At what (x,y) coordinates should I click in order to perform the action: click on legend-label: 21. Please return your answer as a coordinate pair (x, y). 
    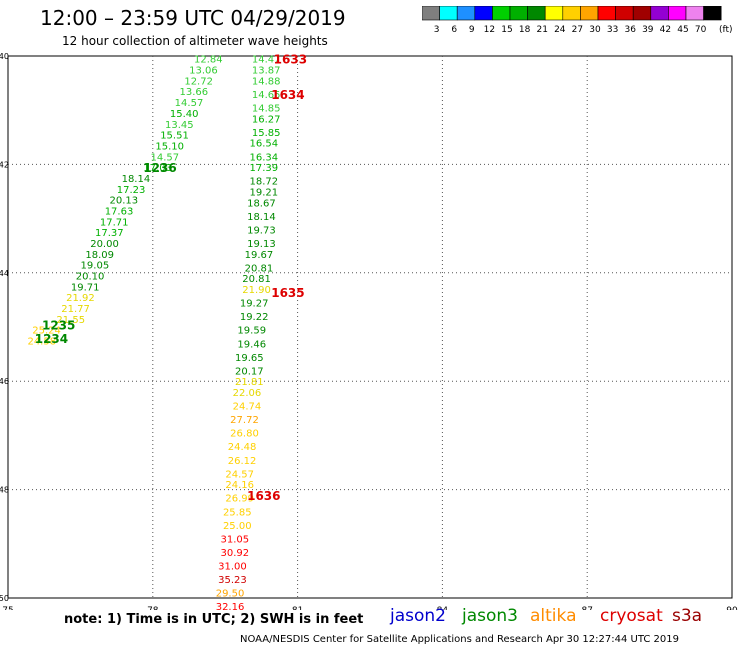
    Looking at the image, I should click on (541, 30).